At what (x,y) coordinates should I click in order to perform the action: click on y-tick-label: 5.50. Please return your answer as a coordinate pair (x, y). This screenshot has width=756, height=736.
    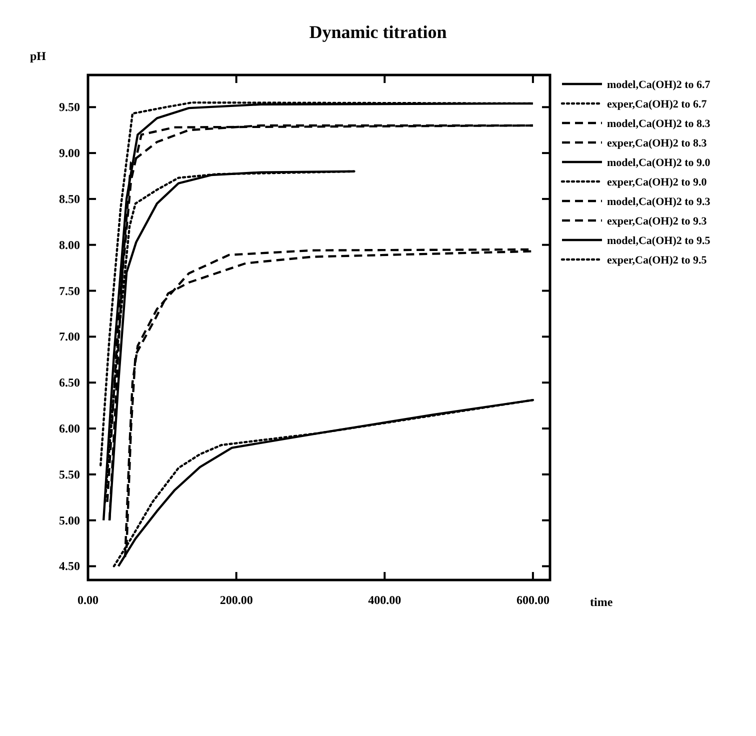
    Looking at the image, I should click on (69, 474).